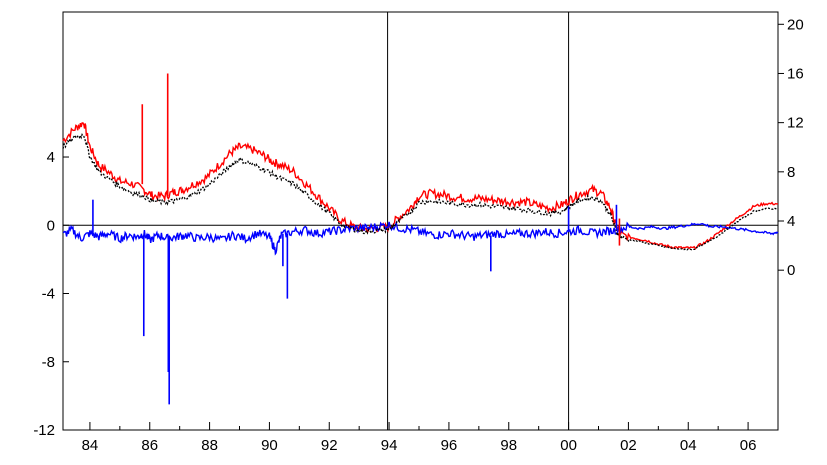  I want to click on right-axis-tick-label: 4, so click(791, 221).